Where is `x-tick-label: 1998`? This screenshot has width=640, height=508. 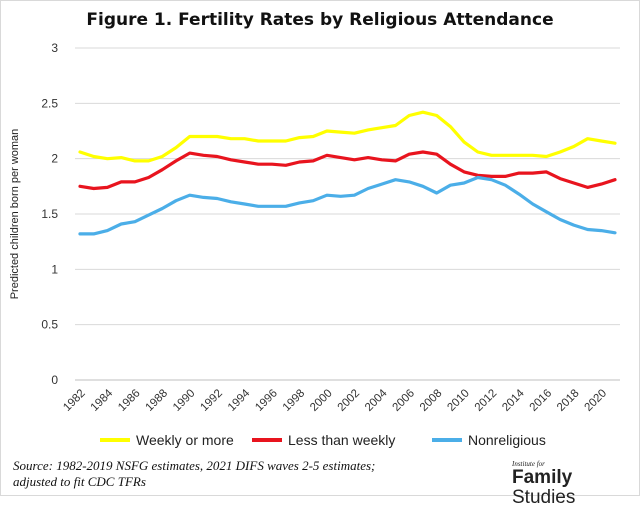 x-tick-label: 1998 is located at coordinates (294, 400).